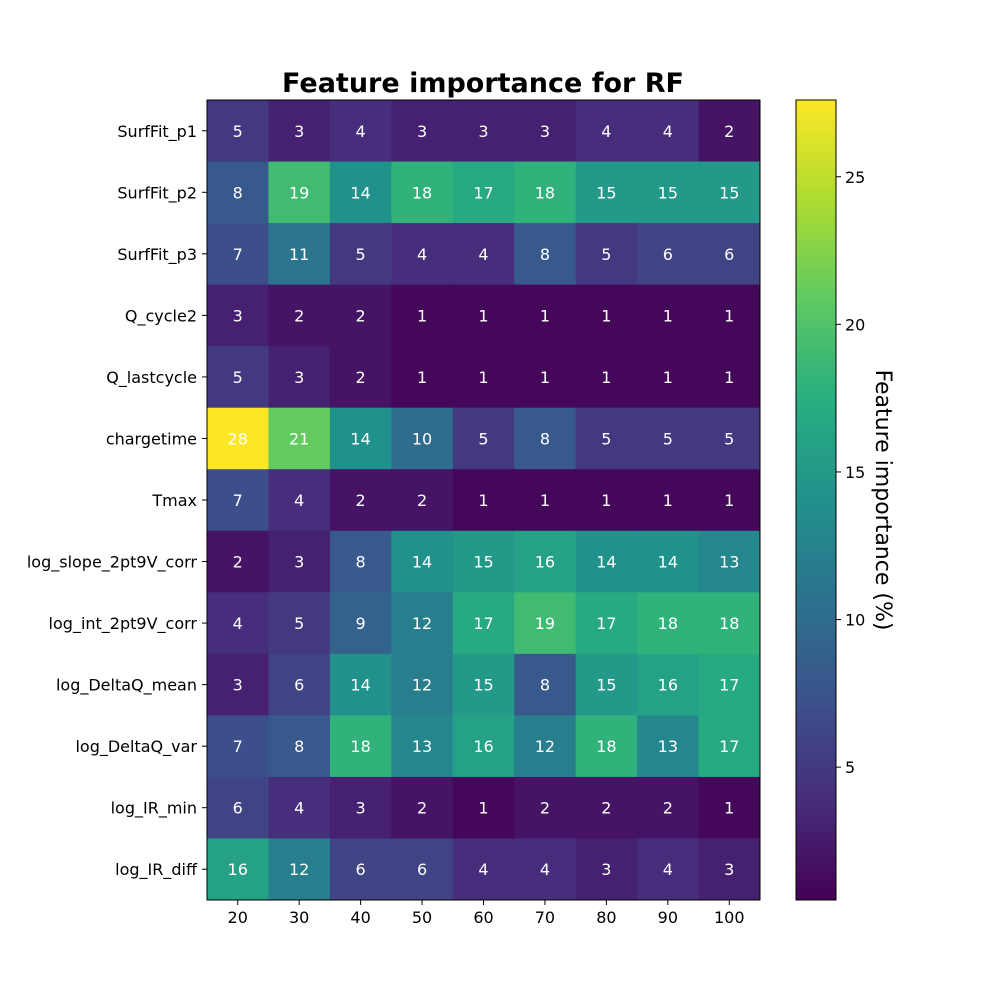  I want to click on cell-value-label: 12, so click(422, 685).